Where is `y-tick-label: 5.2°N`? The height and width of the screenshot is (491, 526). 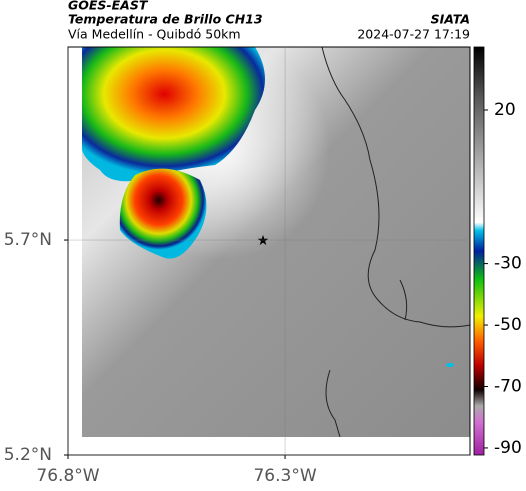
y-tick-label: 5.2°N is located at coordinates (28, 455).